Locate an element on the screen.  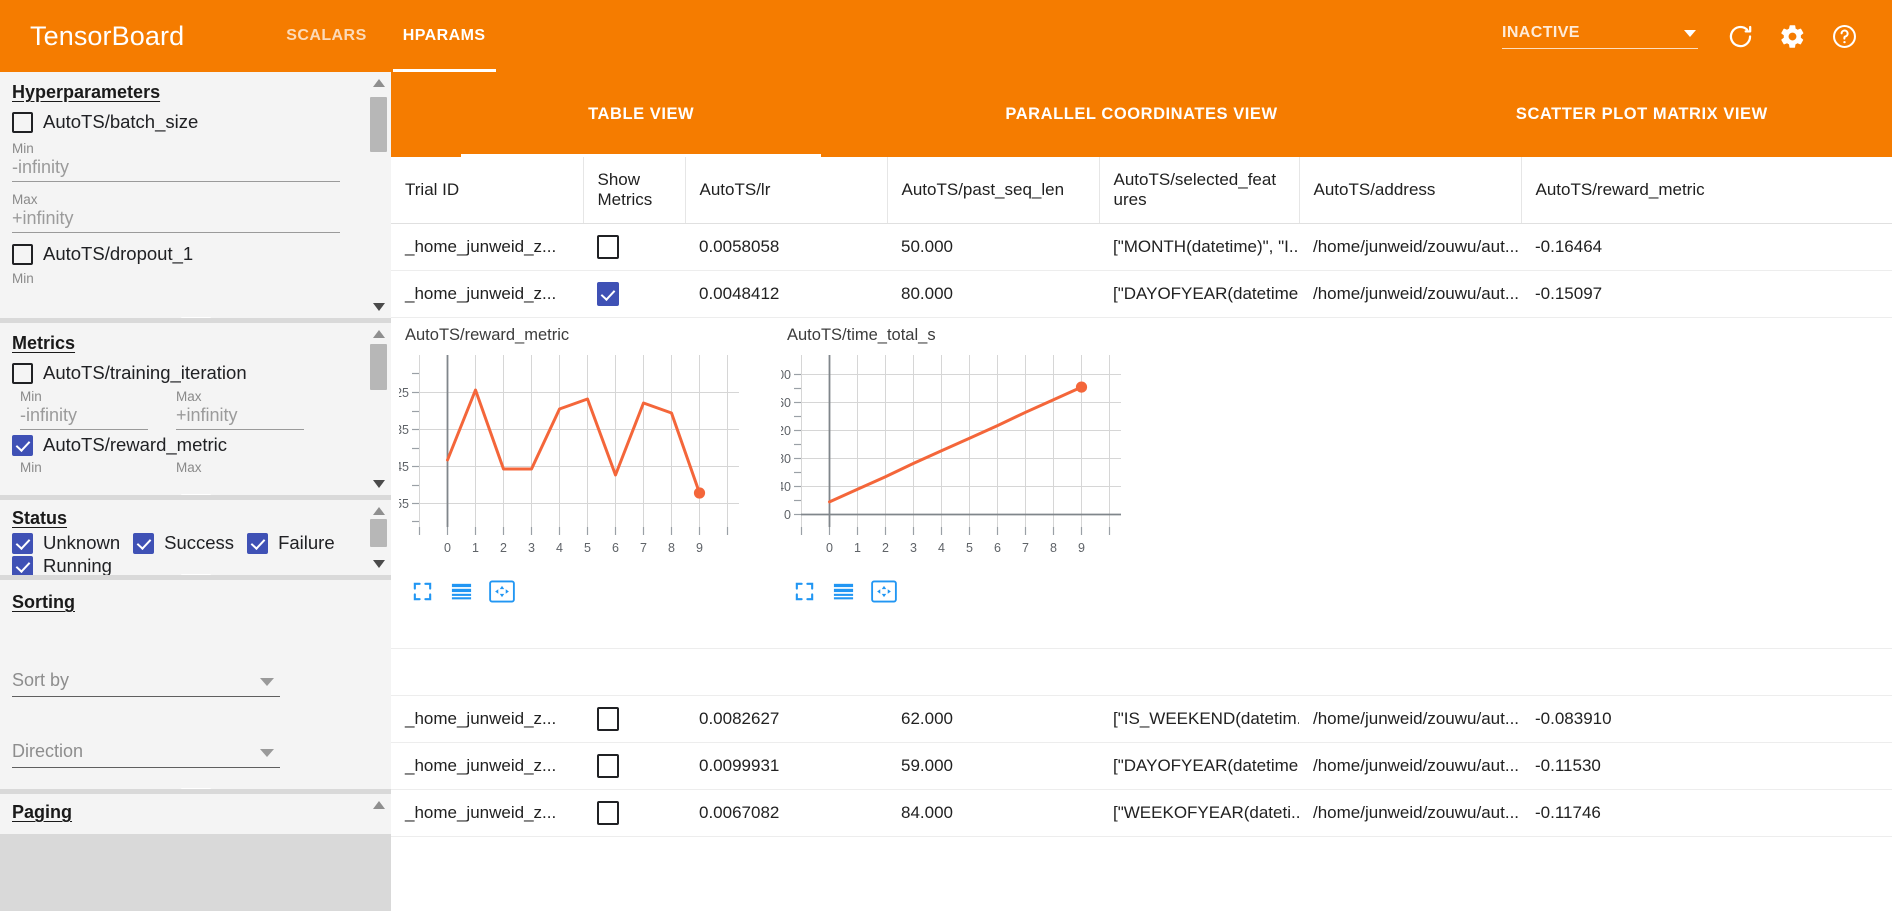
svg-text: 7 is located at coordinates (643, 548).